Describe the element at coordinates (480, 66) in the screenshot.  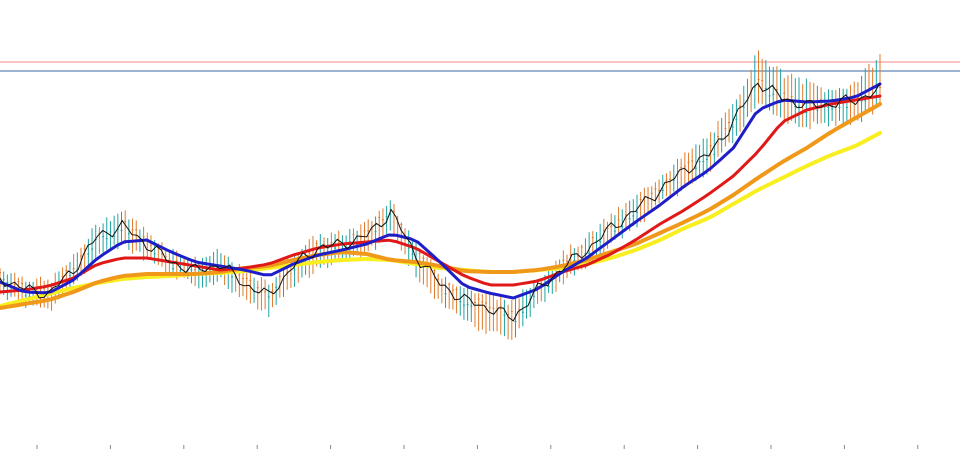
I see `reference-lines` at that location.